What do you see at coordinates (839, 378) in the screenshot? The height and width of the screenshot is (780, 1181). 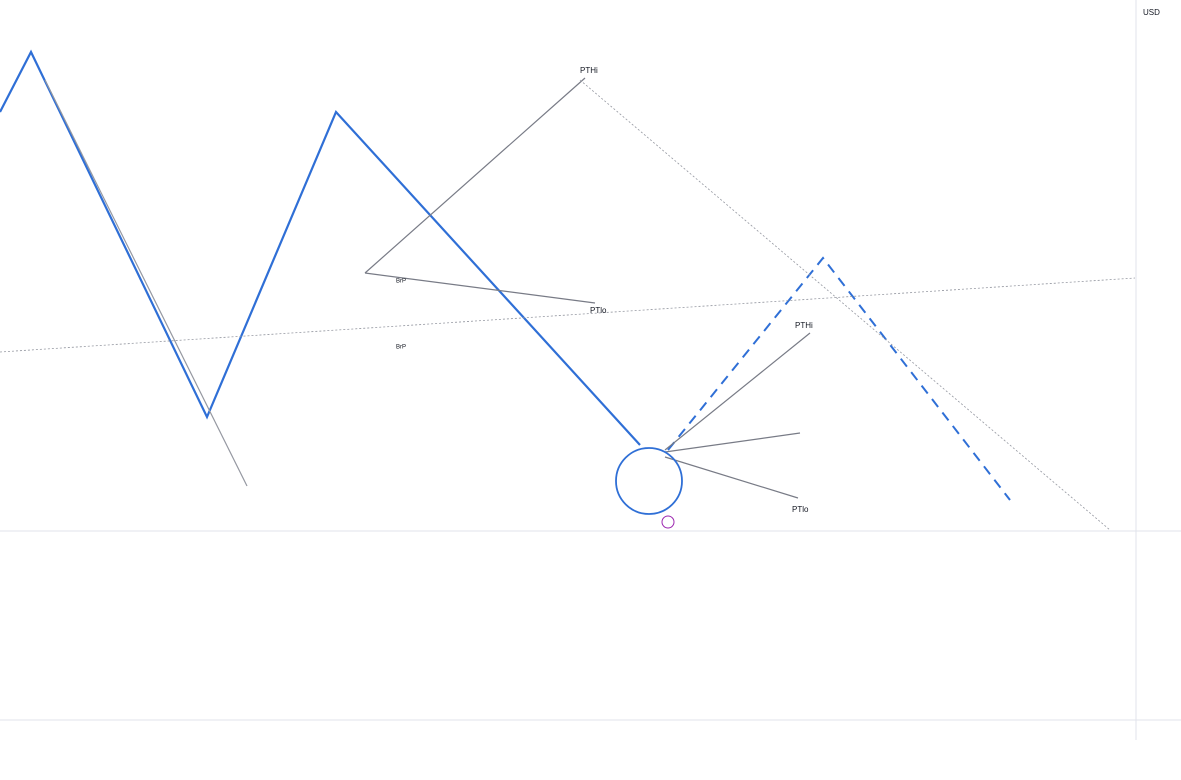 I see `projection` at bounding box center [839, 378].